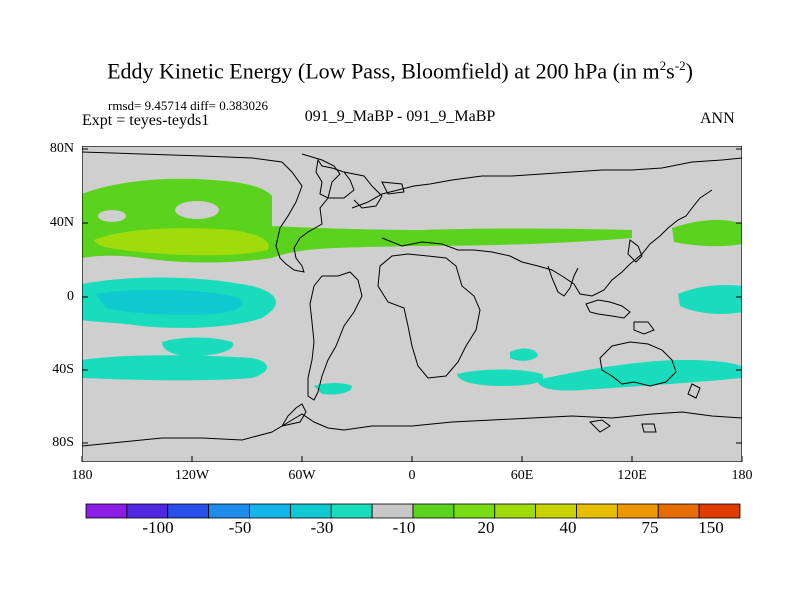  What do you see at coordinates (61, 148) in the screenshot?
I see `lat-label-80n: 80N` at bounding box center [61, 148].